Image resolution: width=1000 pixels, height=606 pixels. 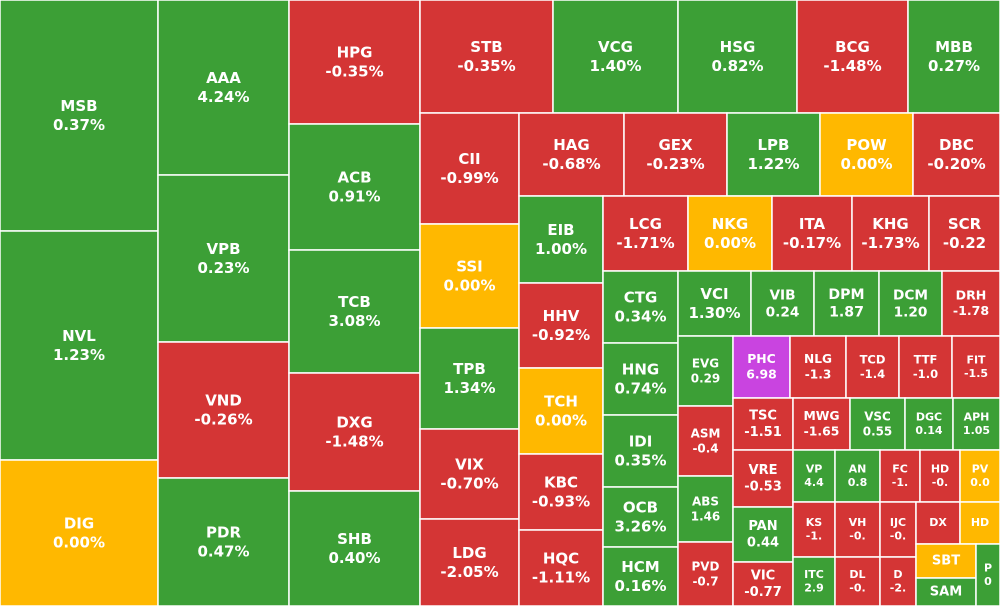 I want to click on ticker: TCB, so click(x=354, y=302).